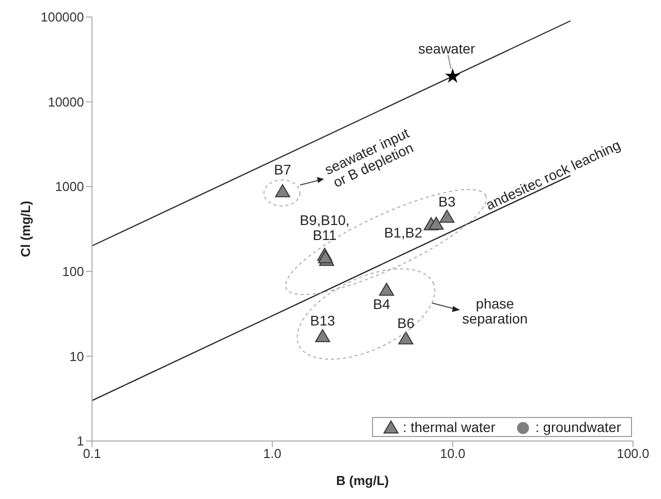 This screenshot has height=499, width=661. What do you see at coordinates (25, 229) in the screenshot?
I see `y-axis-title: Cl (mg/L)` at bounding box center [25, 229].